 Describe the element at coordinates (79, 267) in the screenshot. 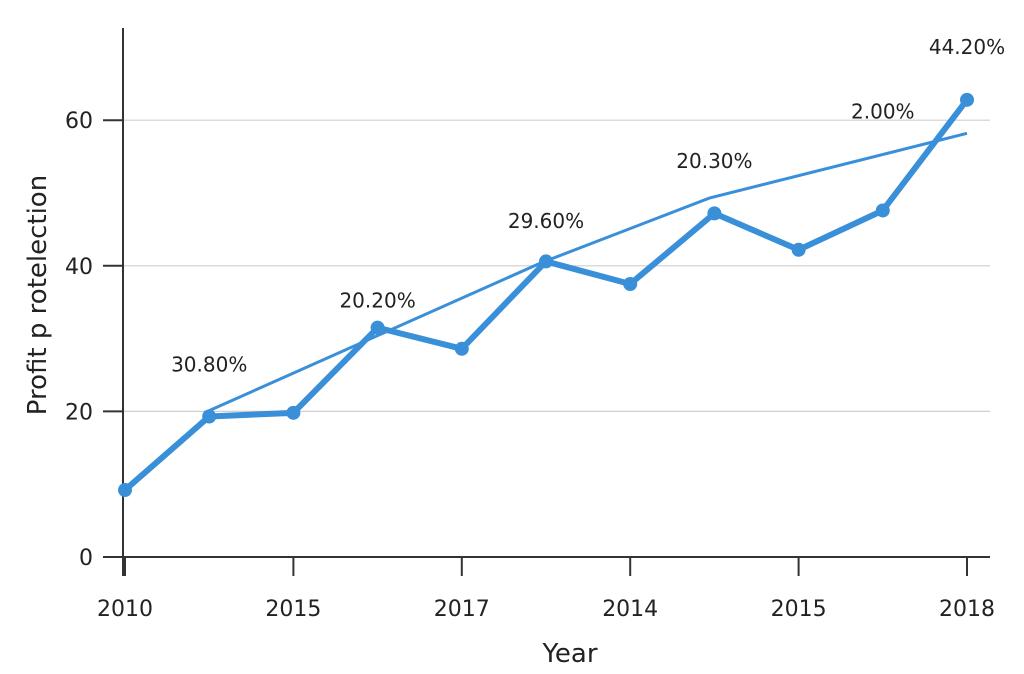

I see `y-tick-label: 40` at that location.